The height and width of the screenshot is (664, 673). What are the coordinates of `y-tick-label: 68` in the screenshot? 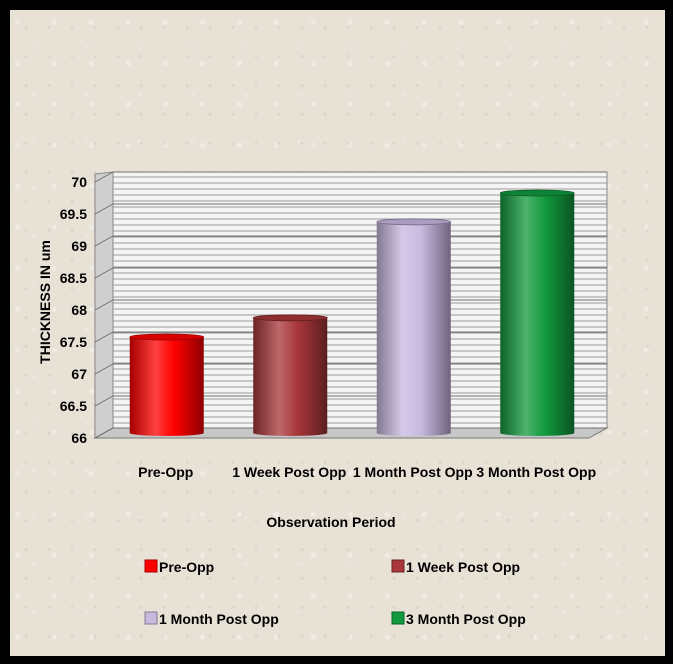 It's located at (79, 310).